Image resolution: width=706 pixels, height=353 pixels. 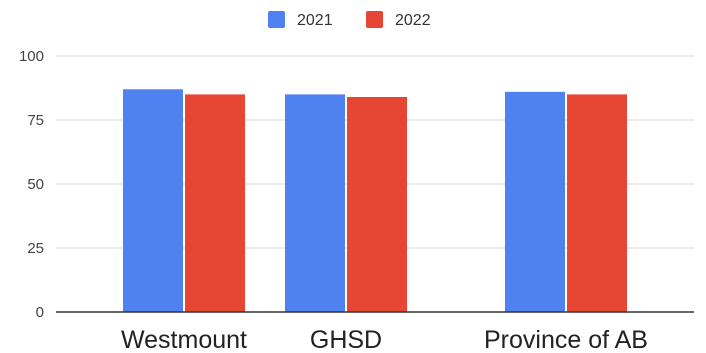 I want to click on x-tick-label: Westmount, so click(x=184, y=339).